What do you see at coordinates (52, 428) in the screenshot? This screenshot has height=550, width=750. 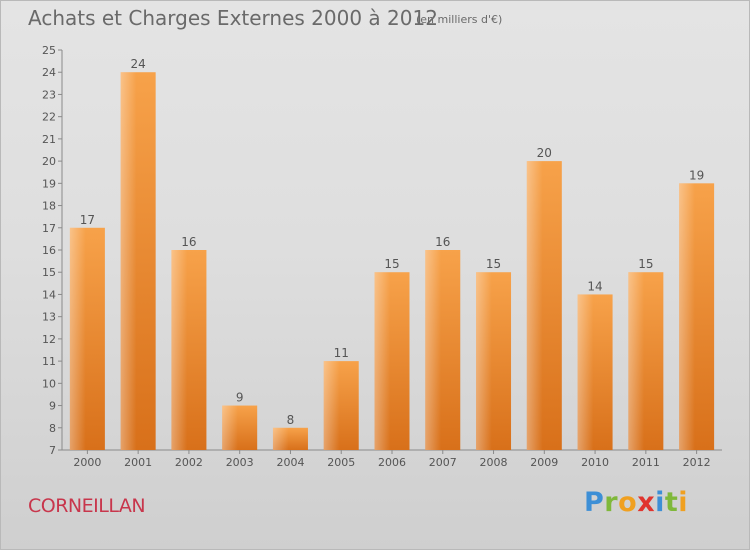 I see `y-tick-label: 8` at bounding box center [52, 428].